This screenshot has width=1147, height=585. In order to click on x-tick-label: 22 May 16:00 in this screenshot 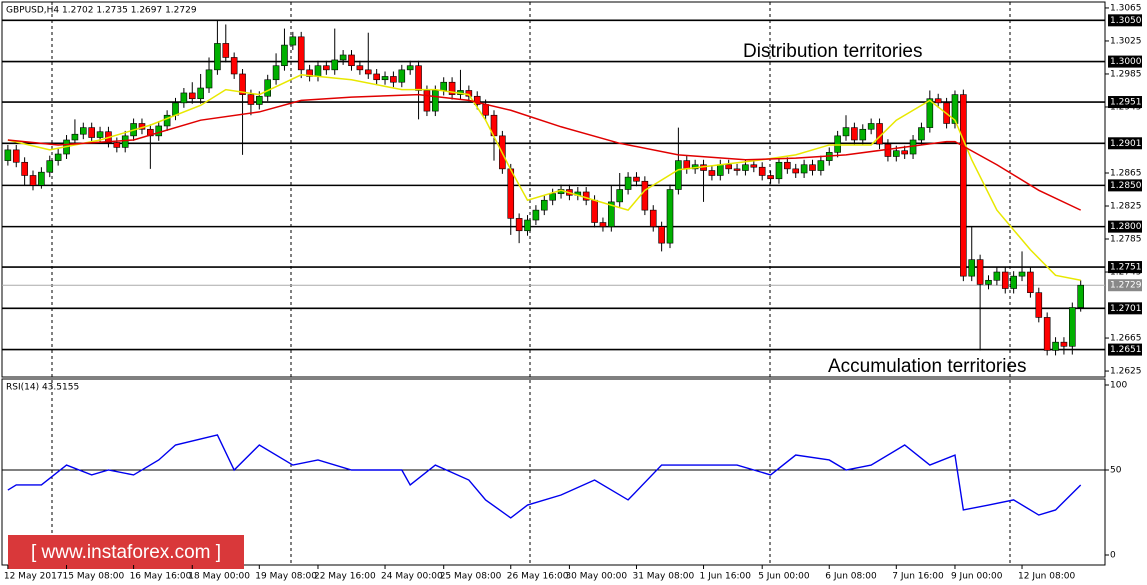, I will do `click(345, 577)`.